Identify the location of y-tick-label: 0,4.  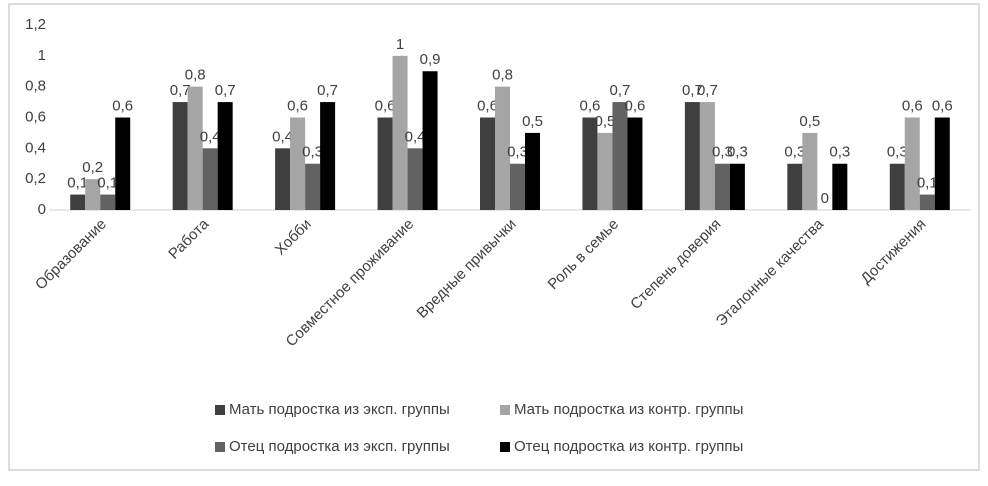
(35, 147).